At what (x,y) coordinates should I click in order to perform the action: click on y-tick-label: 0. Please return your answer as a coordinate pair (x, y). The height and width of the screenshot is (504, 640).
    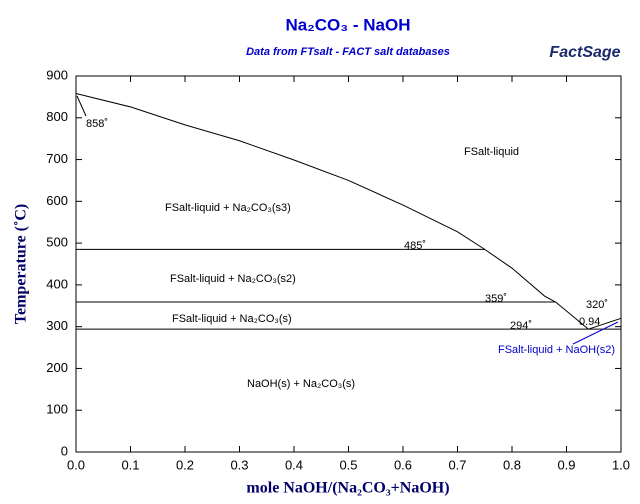
    Looking at the image, I should click on (64, 450).